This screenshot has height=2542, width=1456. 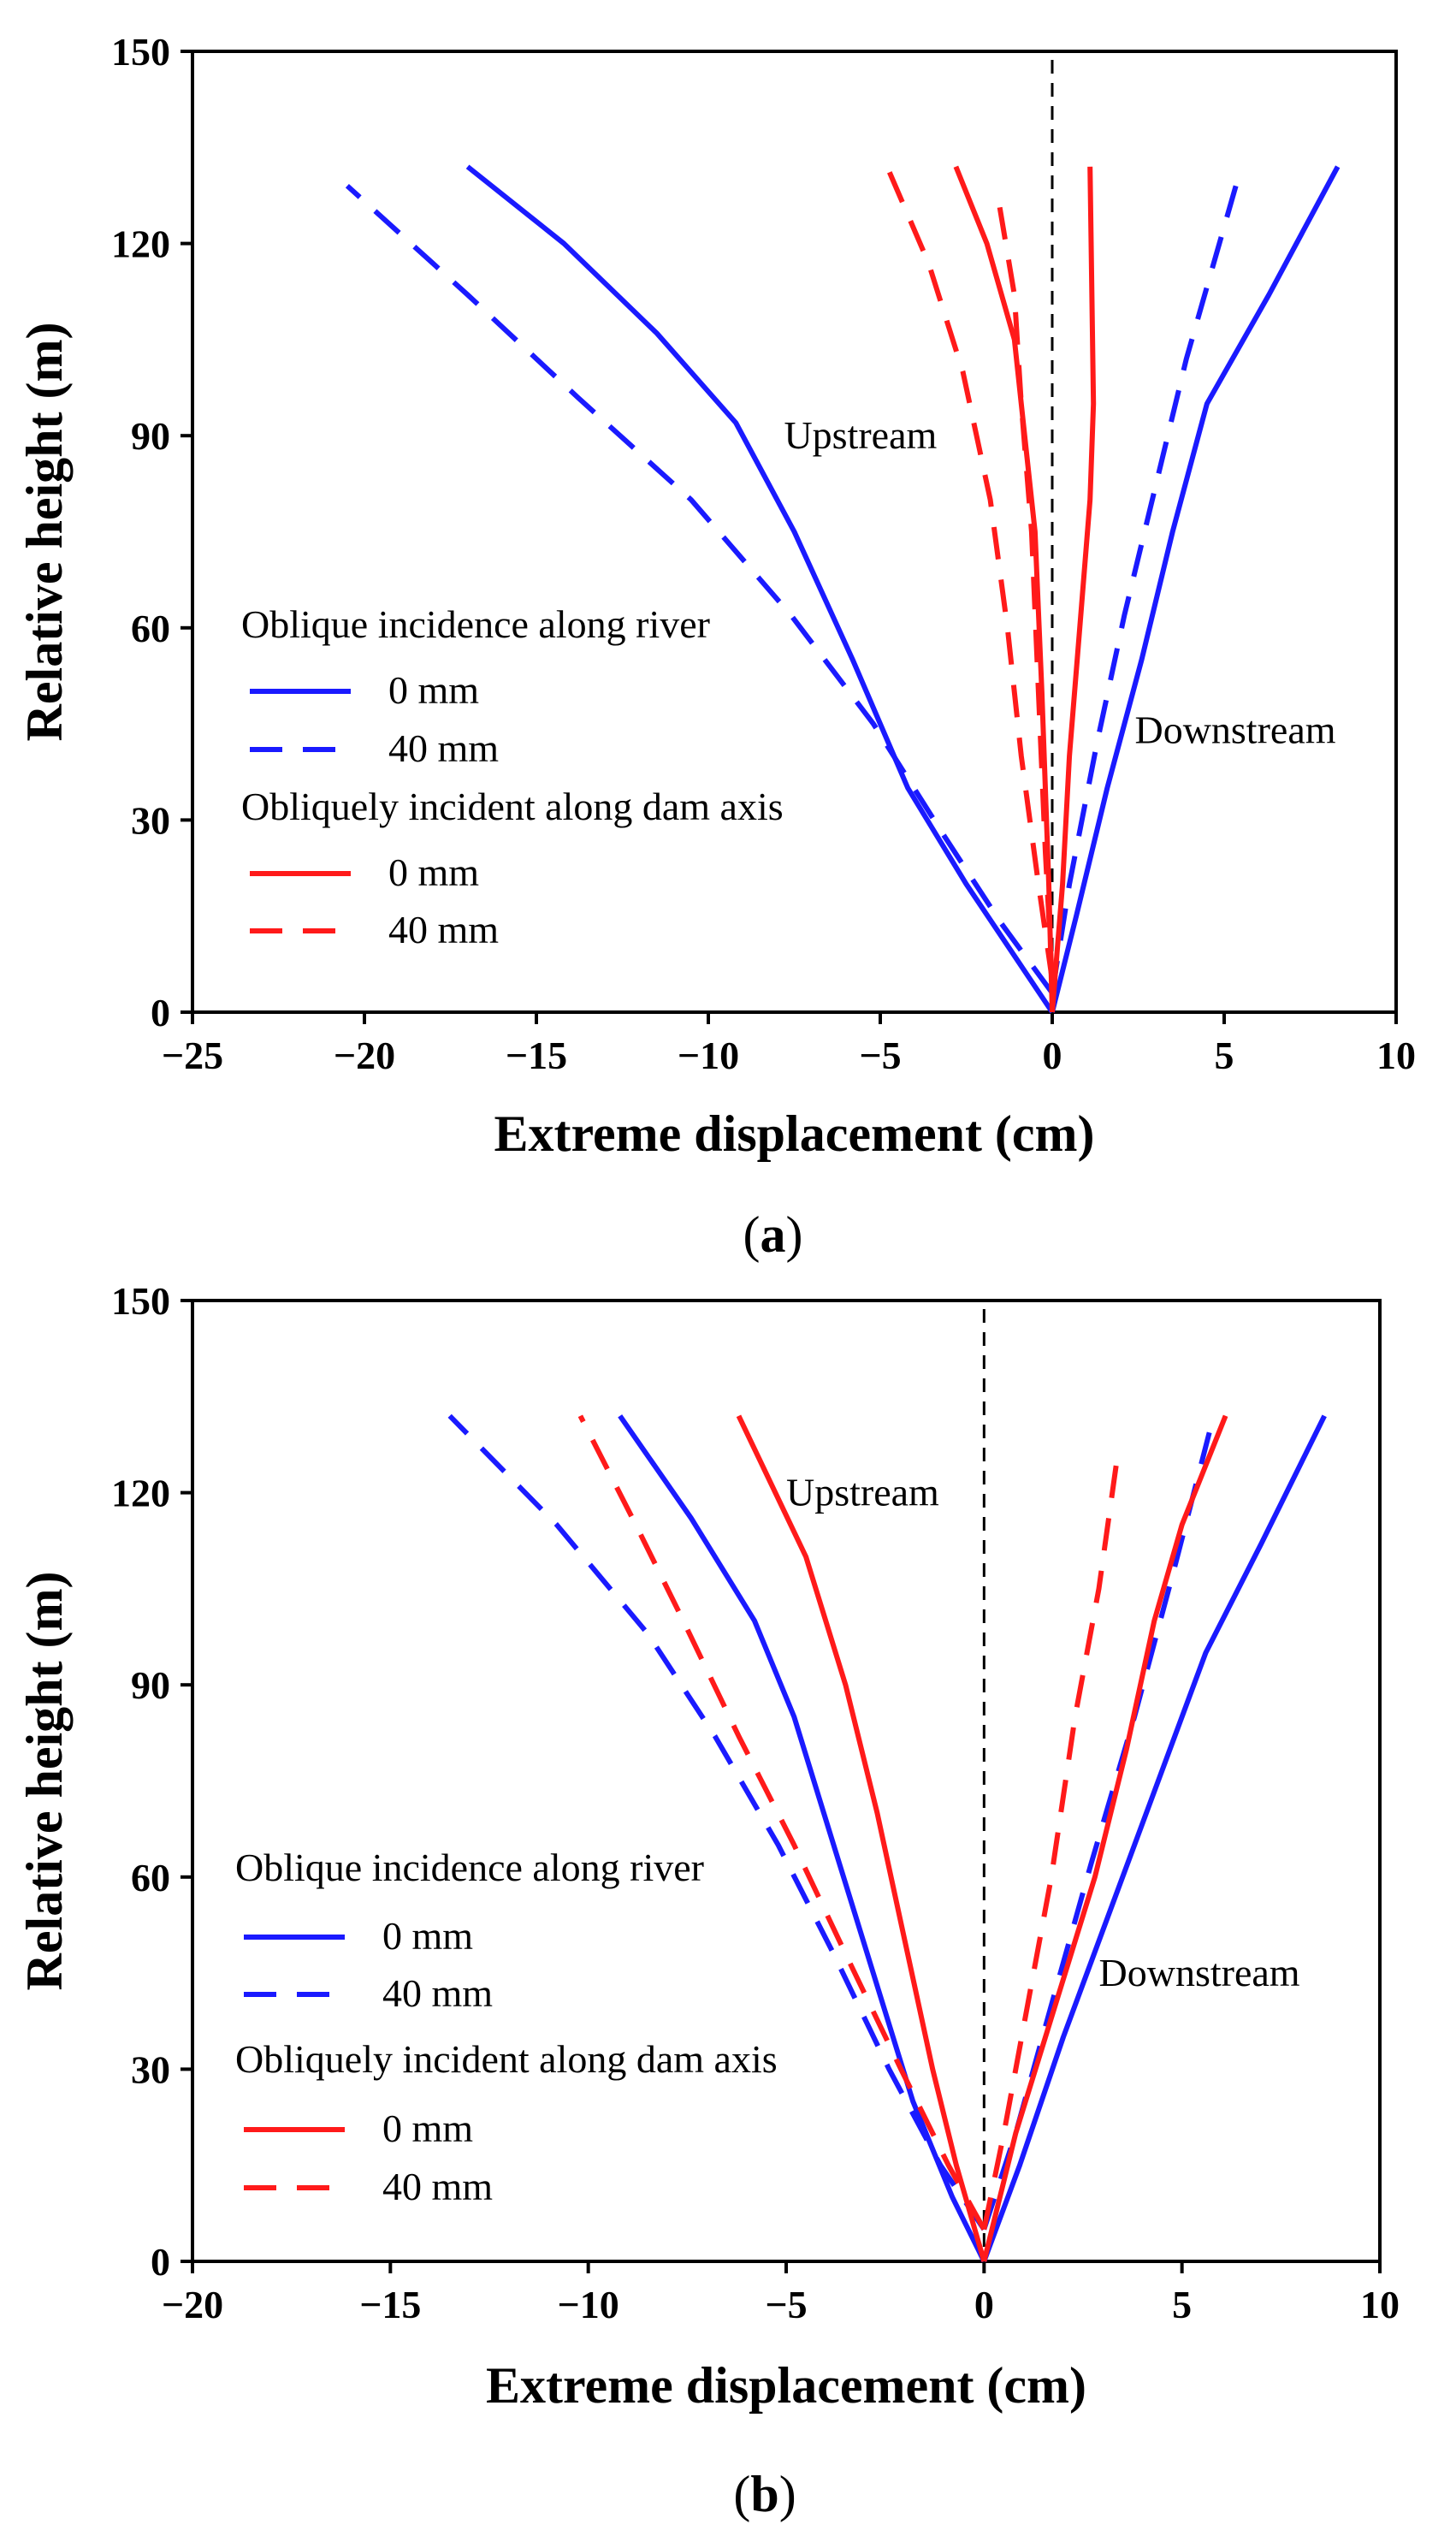 I want to click on series-line-river_0mm-upstream, so click(x=760, y=589).